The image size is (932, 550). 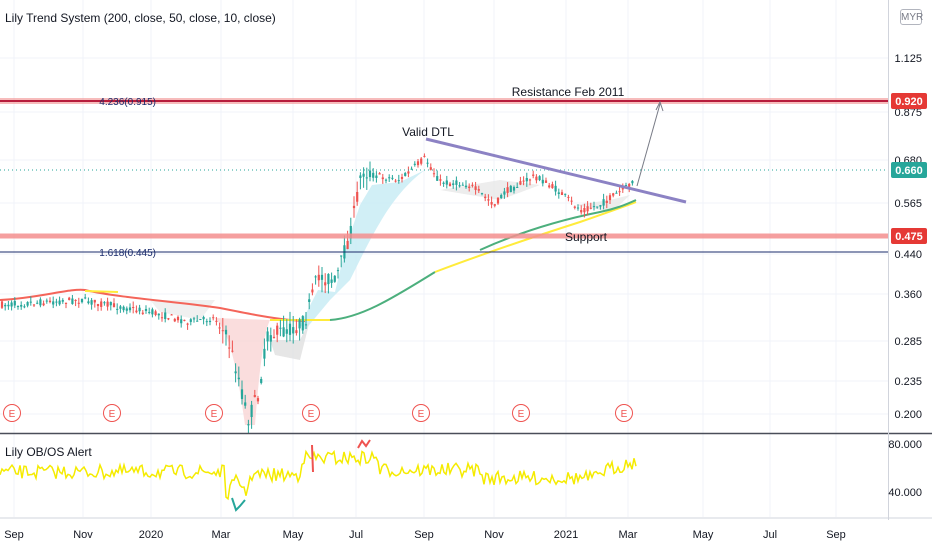 What do you see at coordinates (362, 250) in the screenshot?
I see `bull-cloud` at bounding box center [362, 250].